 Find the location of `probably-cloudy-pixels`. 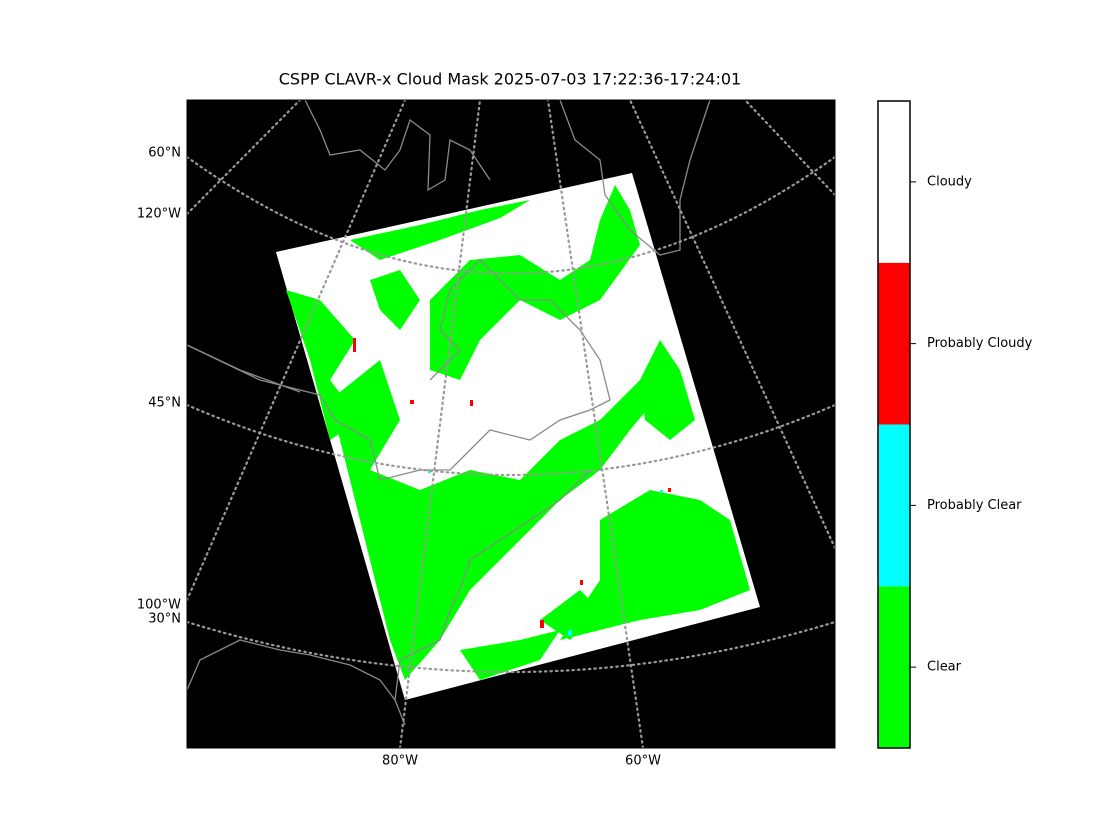

probably-cloudy-pixels is located at coordinates (512, 483).